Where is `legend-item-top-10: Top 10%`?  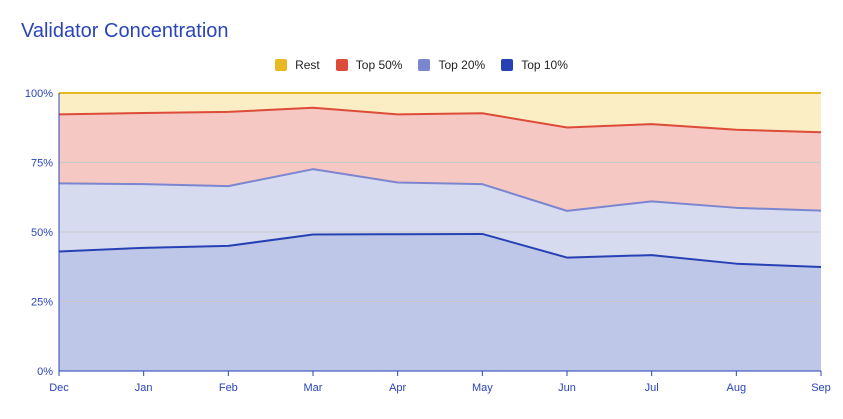
legend-item-top-10: Top 10% is located at coordinates (534, 65).